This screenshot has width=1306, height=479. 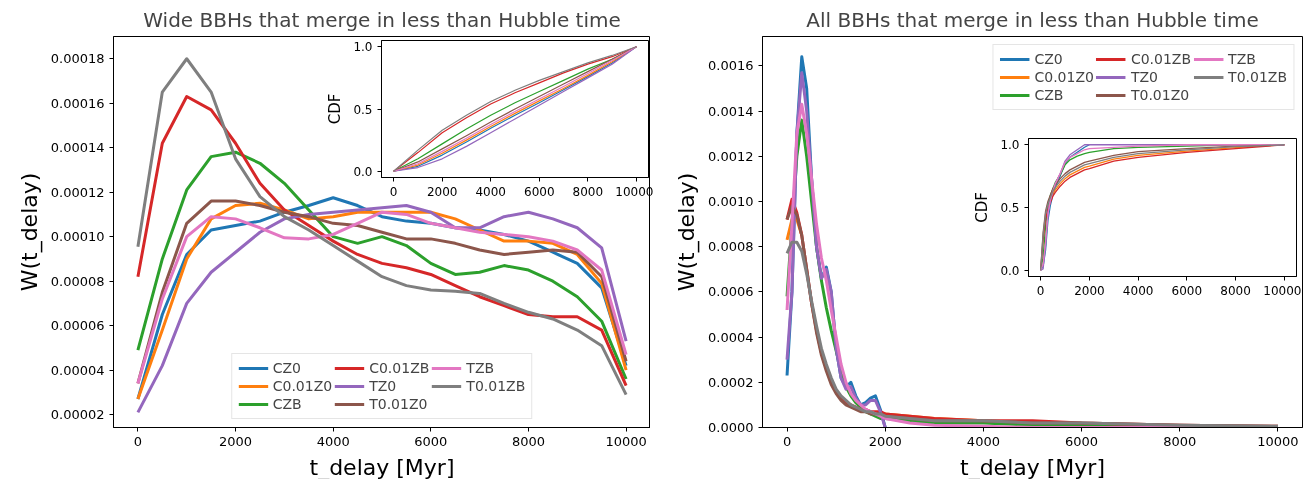 What do you see at coordinates (731, 337) in the screenshot?
I see `y-tick-label: 0.0004` at bounding box center [731, 337].